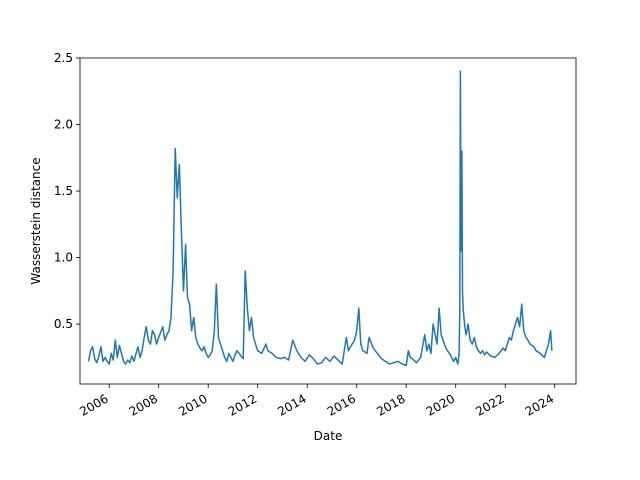  I want to click on y-axis-label: Wasserstein distance, so click(36, 220).